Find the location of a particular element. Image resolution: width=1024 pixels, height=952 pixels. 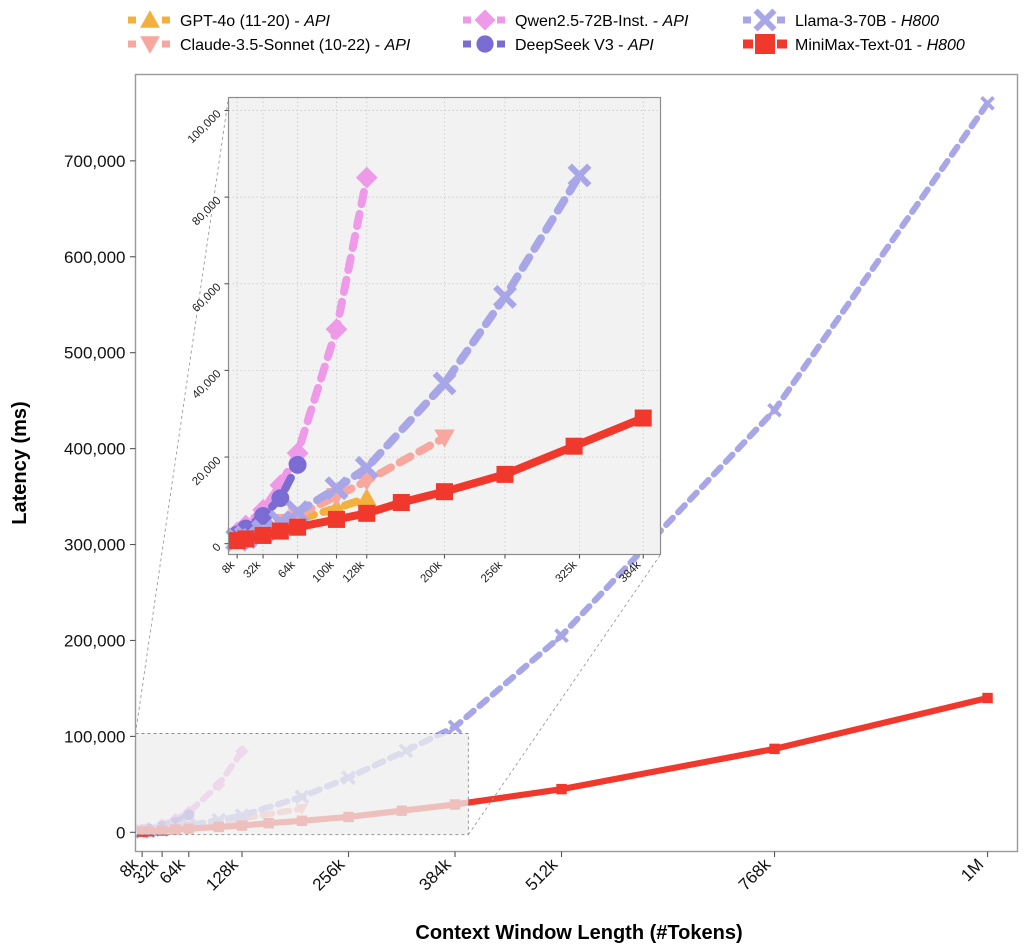

legend-marker-triangle-up is located at coordinates (150, 19).